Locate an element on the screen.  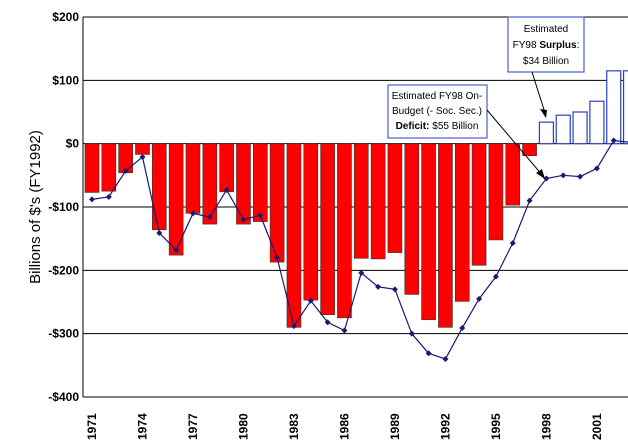
y-tick-label: $200 is located at coordinates (65, 17).